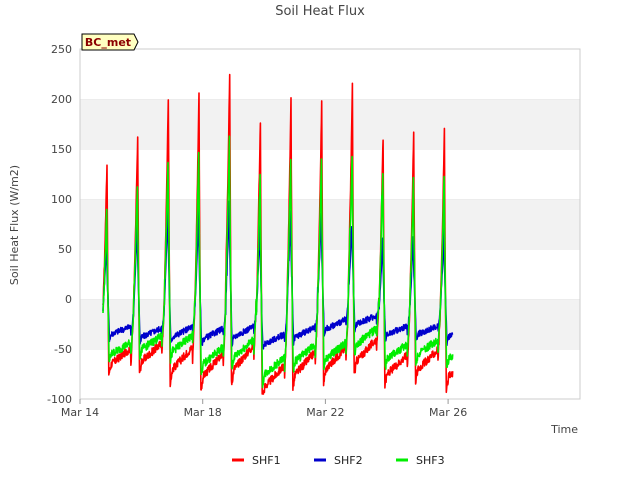 The height and width of the screenshot is (480, 640). I want to click on x-tick-label: Mar 18, so click(203, 412).